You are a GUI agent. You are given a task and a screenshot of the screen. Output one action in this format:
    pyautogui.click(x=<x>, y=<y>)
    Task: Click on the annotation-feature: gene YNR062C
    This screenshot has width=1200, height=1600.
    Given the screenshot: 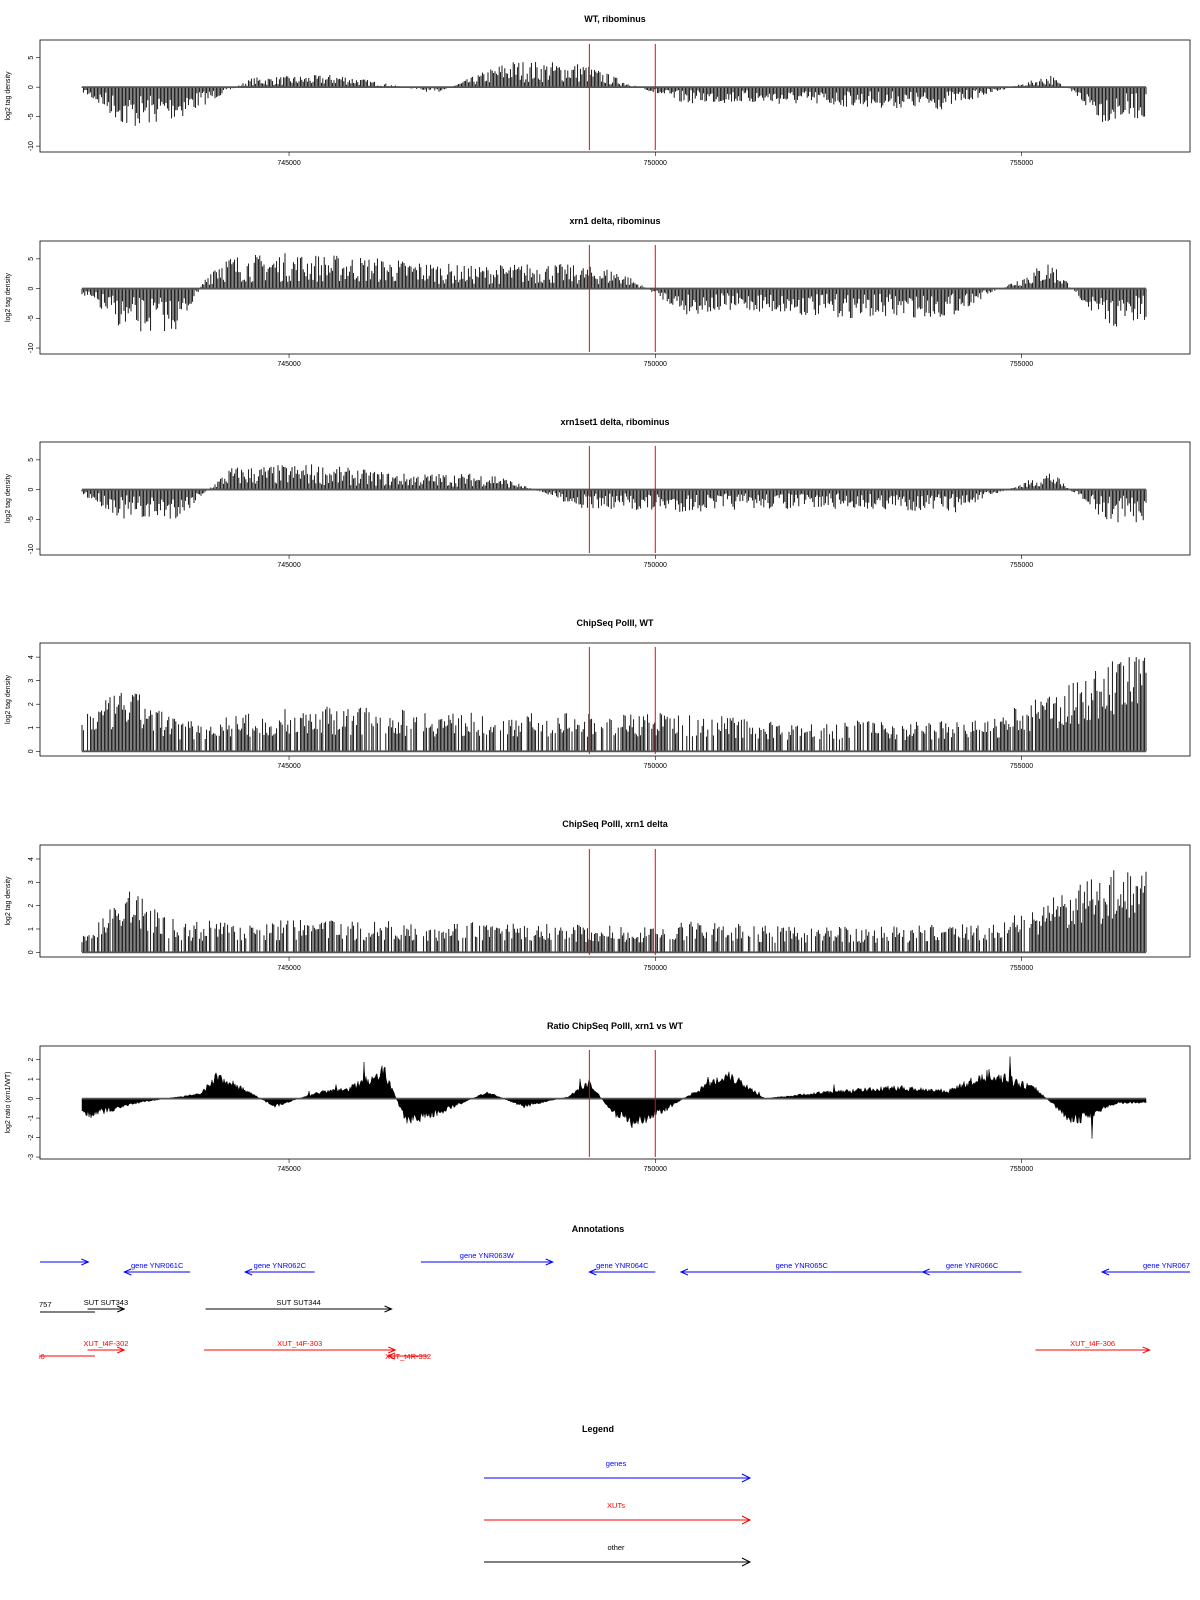 What is the action you would take?
    pyautogui.click(x=279, y=1268)
    